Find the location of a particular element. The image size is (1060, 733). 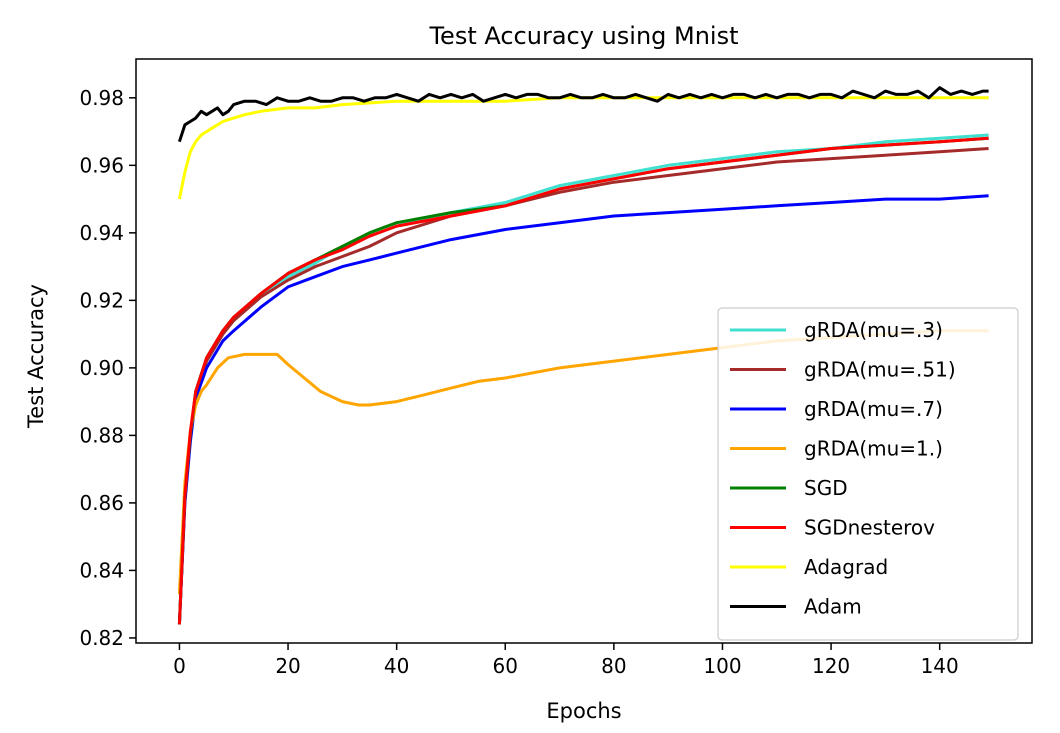

y-tick-label: 0.84 is located at coordinates (101, 570).